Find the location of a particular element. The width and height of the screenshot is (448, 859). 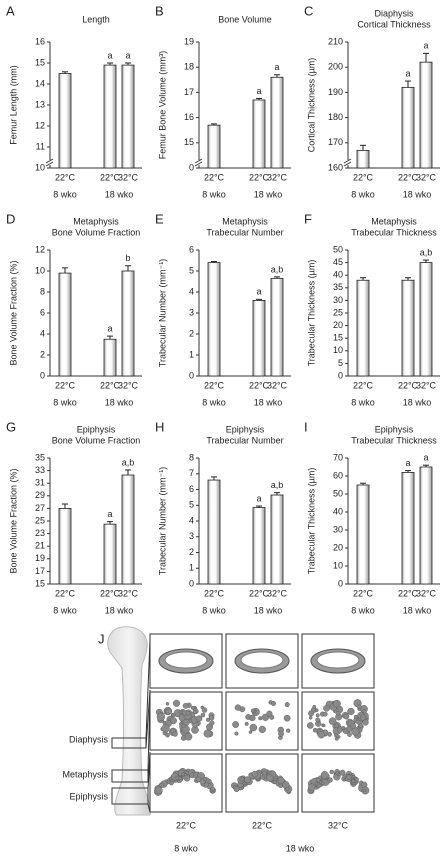

y-tick-label: 5 is located at coordinates (340, 363).